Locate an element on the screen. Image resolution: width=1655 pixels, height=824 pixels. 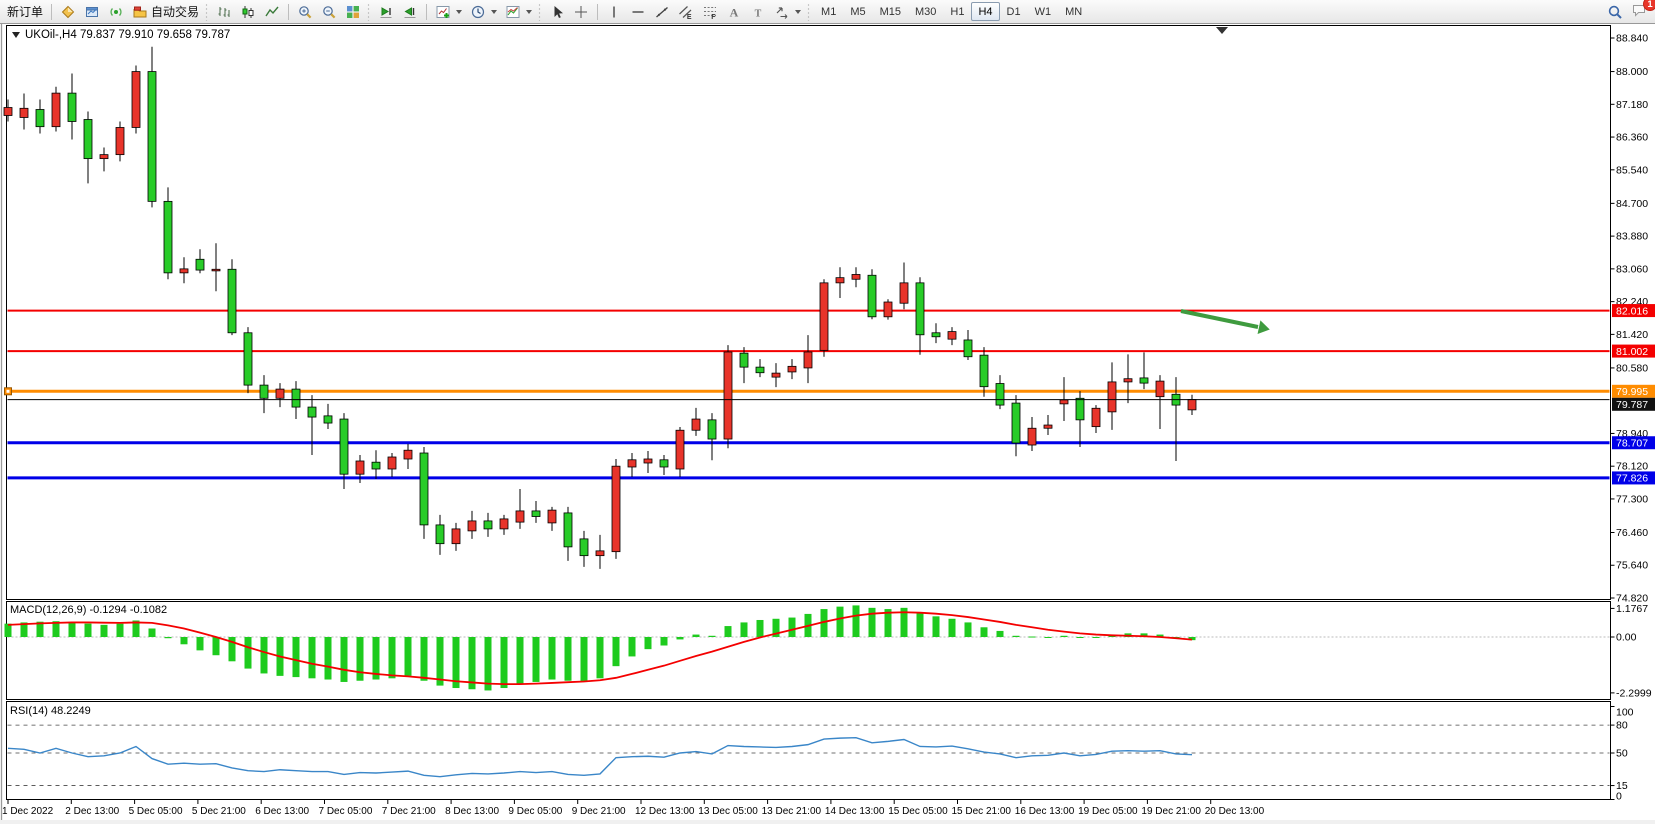
crosshair-button is located at coordinates (581, 12).